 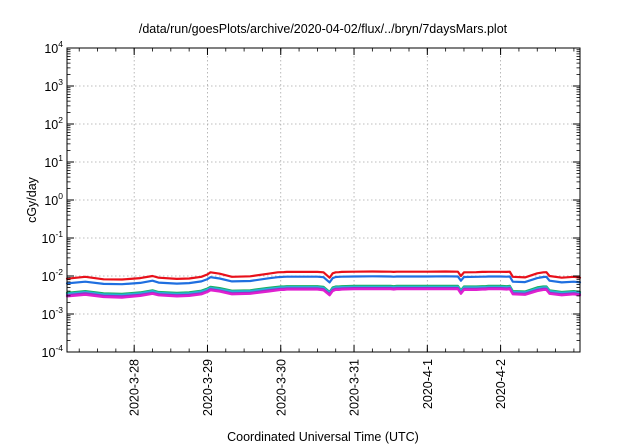 What do you see at coordinates (501, 384) in the screenshot?
I see `x-tick-label: 2020-4-2` at bounding box center [501, 384].